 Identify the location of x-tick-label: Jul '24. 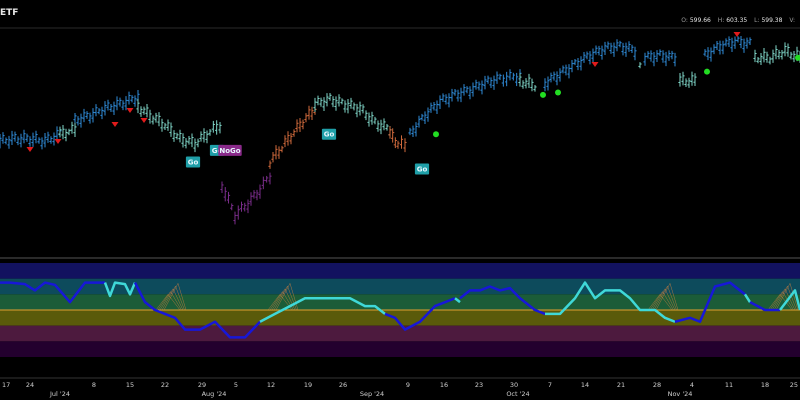
(59, 394).